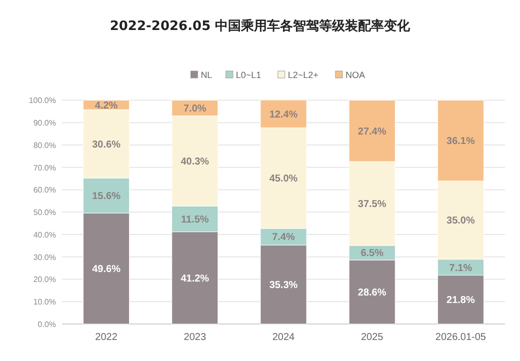 This screenshot has height=361, width=520. What do you see at coordinates (42, 101) in the screenshot?
I see `y-tick-label: 100.0%` at bounding box center [42, 101].